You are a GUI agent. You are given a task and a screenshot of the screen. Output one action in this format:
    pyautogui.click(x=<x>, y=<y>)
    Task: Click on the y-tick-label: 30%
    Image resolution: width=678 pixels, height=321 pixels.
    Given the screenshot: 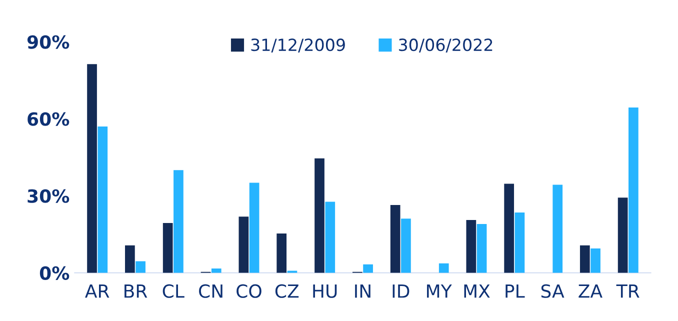 What is the action you would take?
    pyautogui.click(x=49, y=196)
    